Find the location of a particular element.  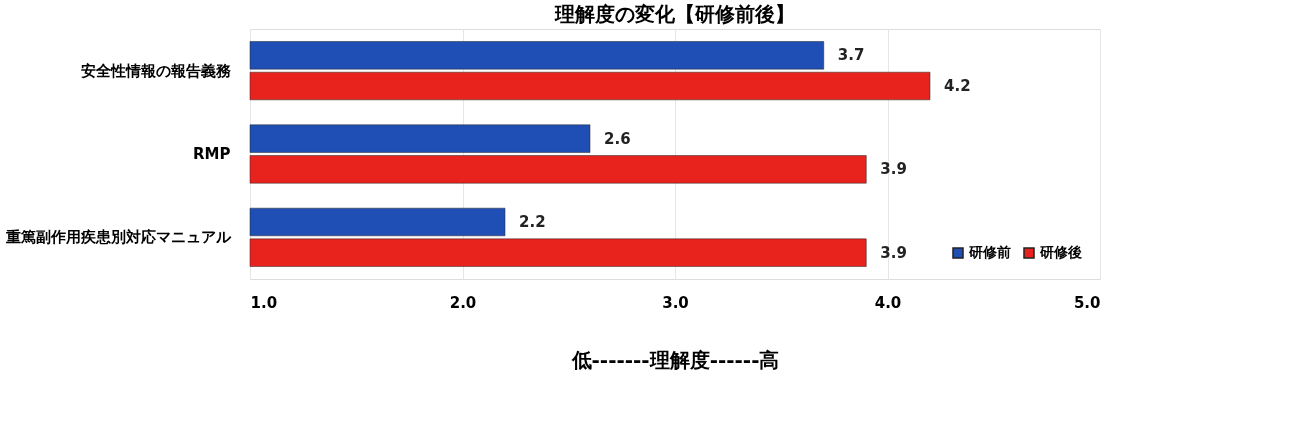

data-label: 3.7 is located at coordinates (851, 55).